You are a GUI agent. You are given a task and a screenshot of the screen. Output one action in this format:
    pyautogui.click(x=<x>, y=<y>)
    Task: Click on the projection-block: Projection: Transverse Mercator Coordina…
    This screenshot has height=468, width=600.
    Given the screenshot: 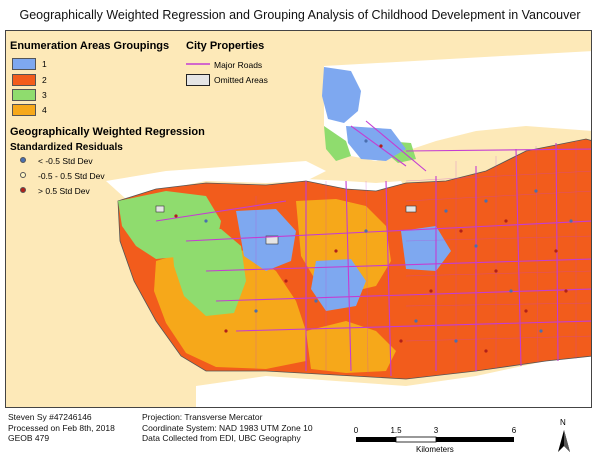 What is the action you would take?
    pyautogui.click(x=227, y=428)
    